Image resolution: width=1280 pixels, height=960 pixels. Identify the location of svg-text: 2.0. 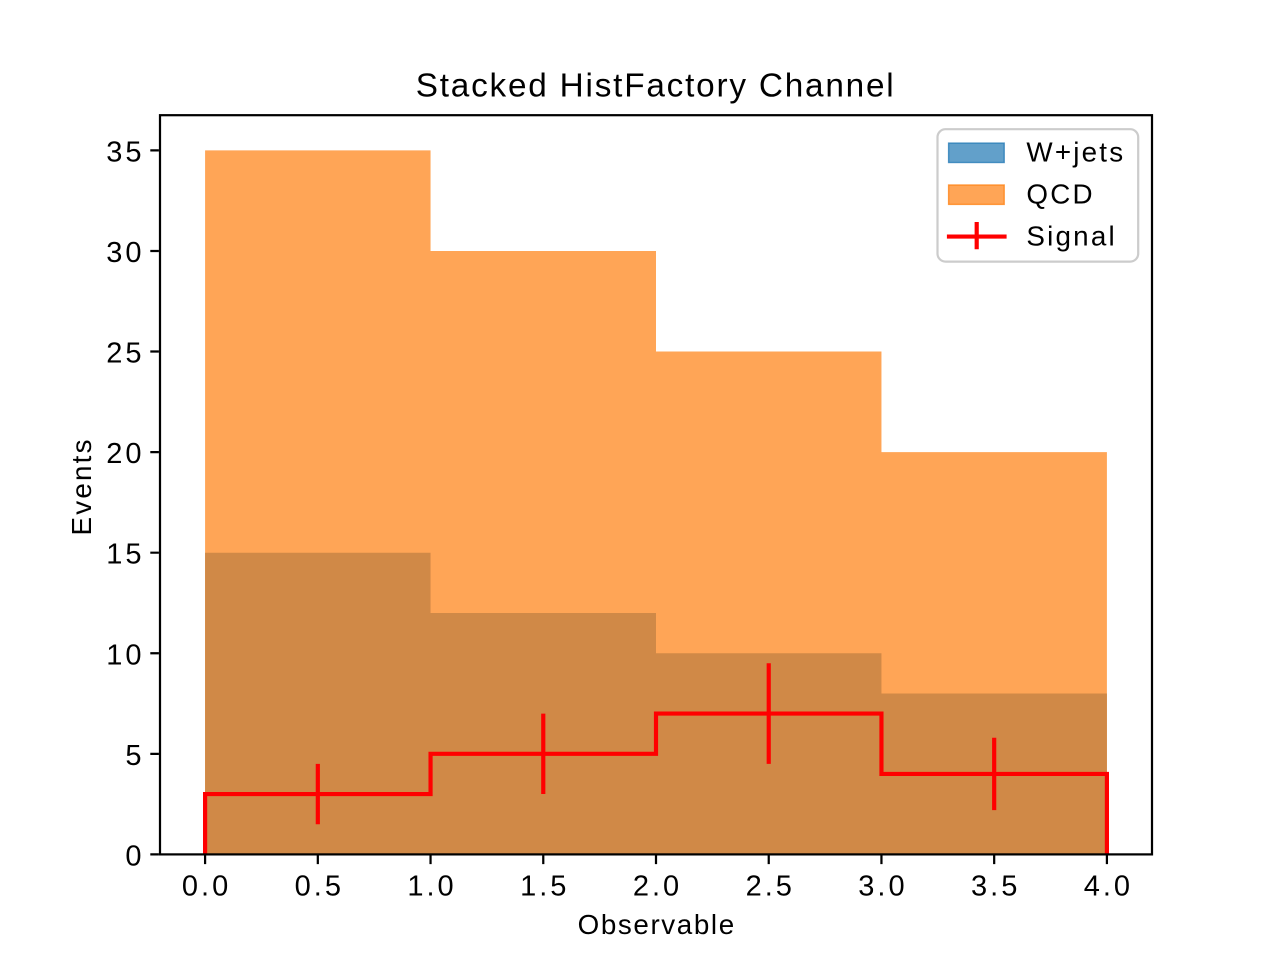
(657, 886).